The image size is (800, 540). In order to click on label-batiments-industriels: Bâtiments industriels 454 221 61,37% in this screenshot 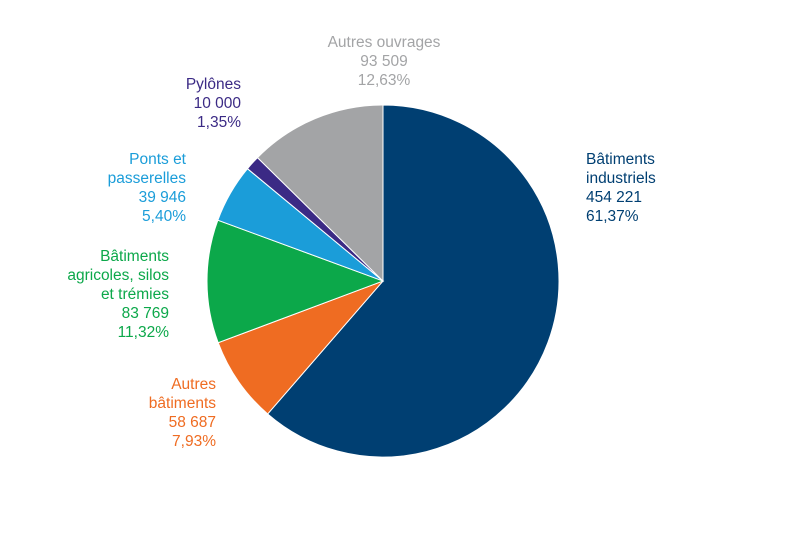, I will do `click(621, 188)`.